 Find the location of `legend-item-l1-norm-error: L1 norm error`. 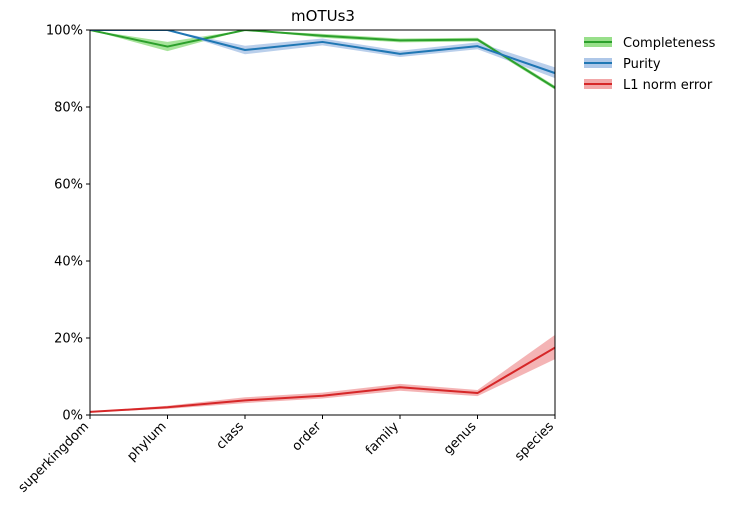

legend-item-l1-norm-error: L1 norm error is located at coordinates (648, 85).